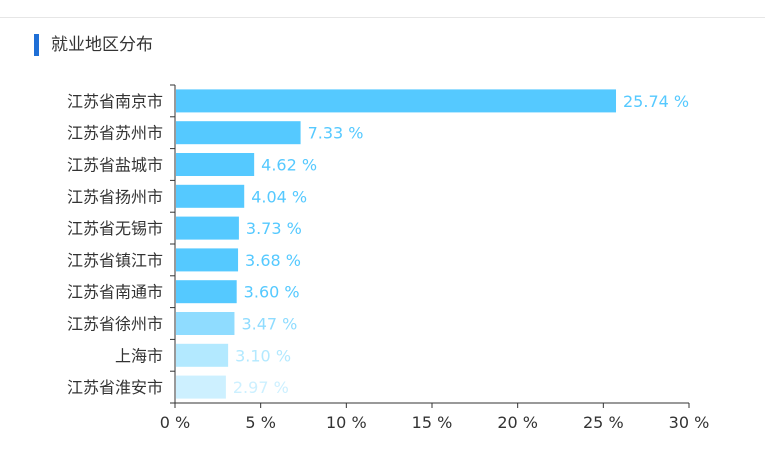 The height and width of the screenshot is (468, 765). I want to click on value-label: 3.60 %, so click(272, 292).